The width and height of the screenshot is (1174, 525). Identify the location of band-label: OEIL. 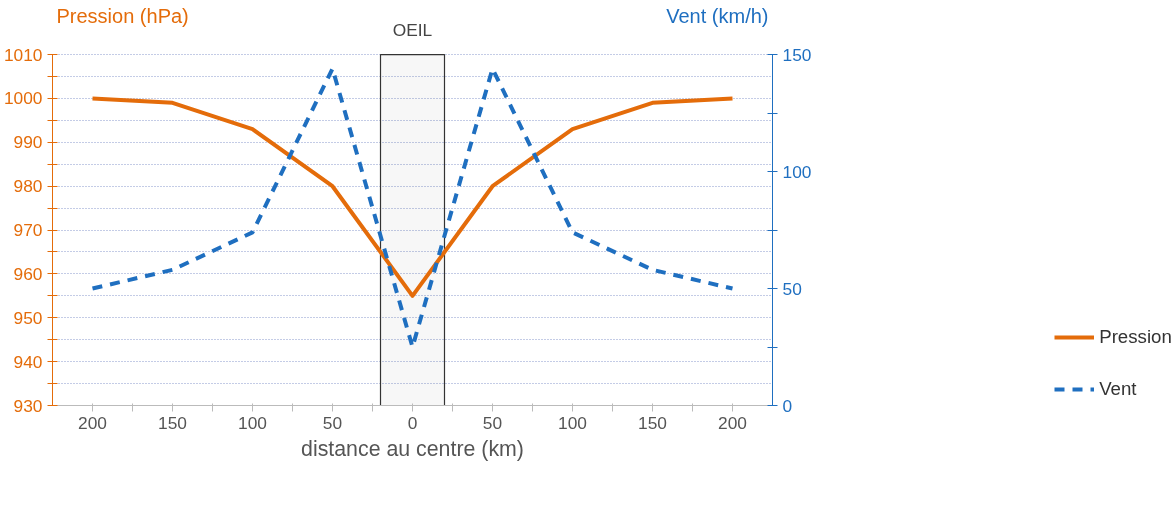
(412, 29).